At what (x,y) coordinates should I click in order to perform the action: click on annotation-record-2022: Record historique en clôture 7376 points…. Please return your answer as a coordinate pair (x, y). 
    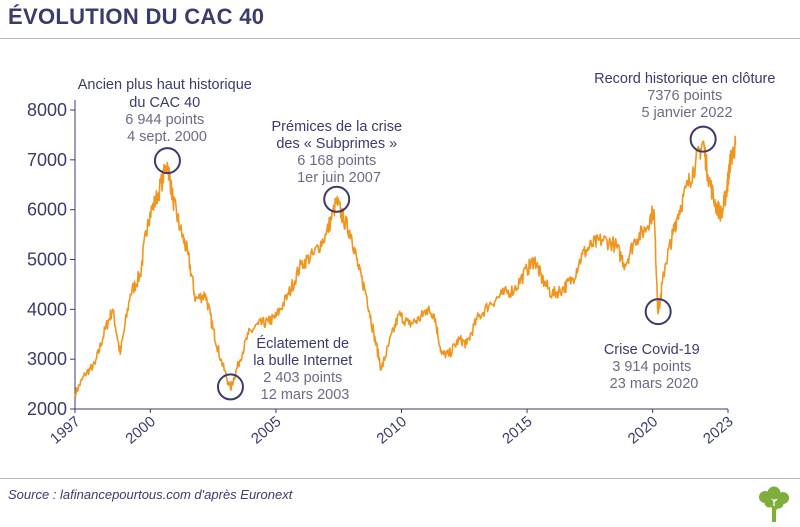
    Looking at the image, I should click on (687, 95).